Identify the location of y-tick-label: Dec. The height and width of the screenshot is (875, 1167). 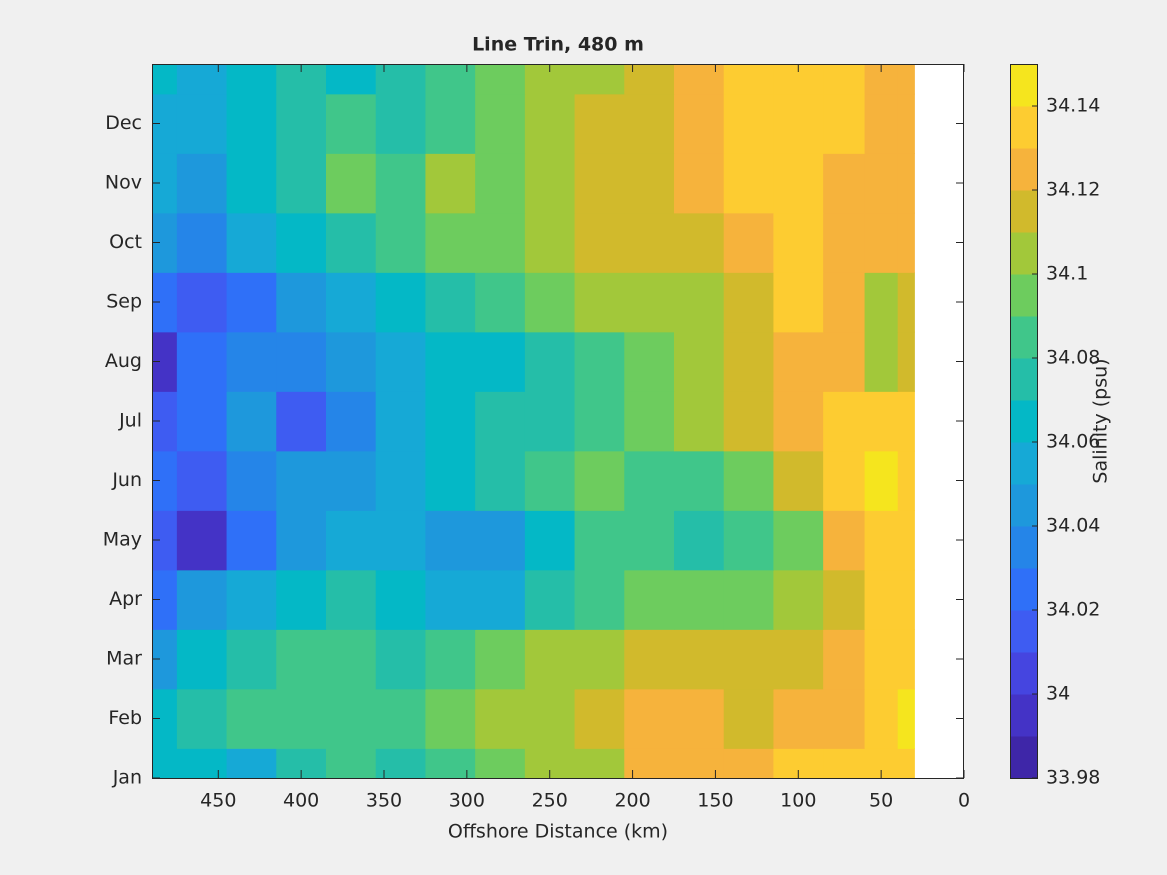
(123, 123).